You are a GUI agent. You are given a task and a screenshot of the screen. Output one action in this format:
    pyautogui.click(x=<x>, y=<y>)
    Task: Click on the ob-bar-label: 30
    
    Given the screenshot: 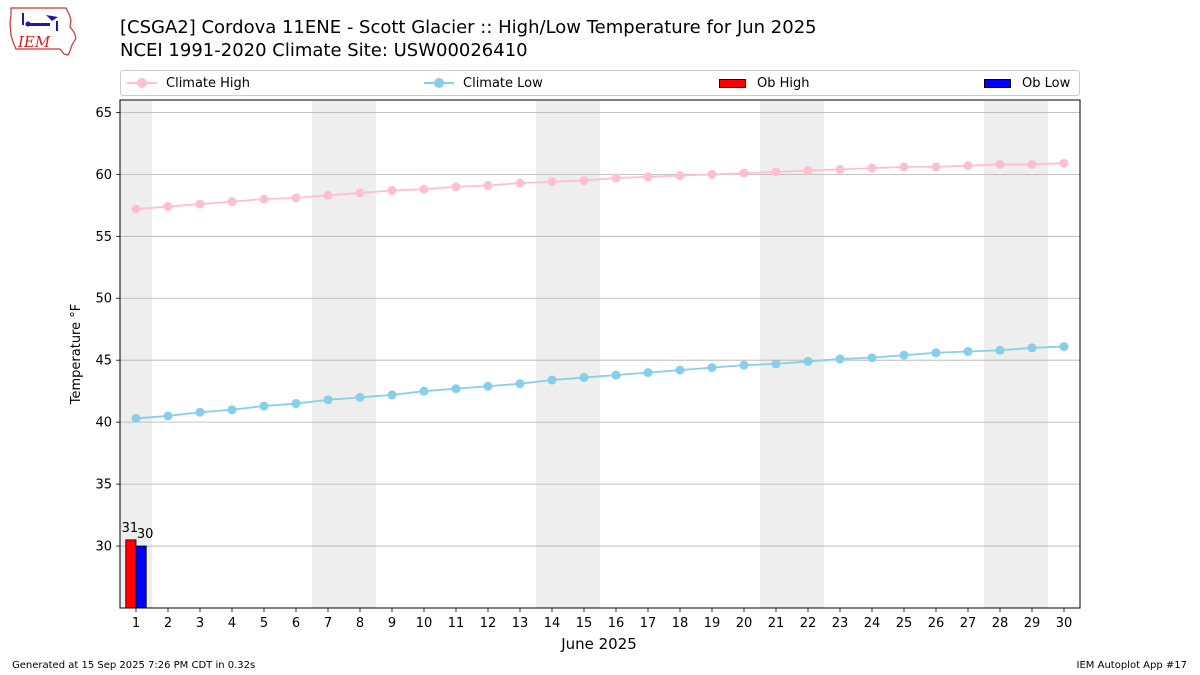 What is the action you would take?
    pyautogui.click(x=145, y=534)
    